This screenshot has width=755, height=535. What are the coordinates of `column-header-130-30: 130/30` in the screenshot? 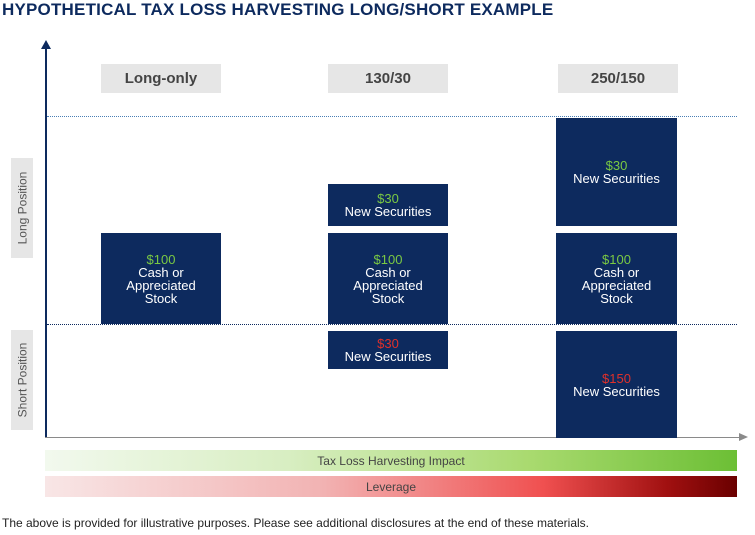 It's located at (388, 78).